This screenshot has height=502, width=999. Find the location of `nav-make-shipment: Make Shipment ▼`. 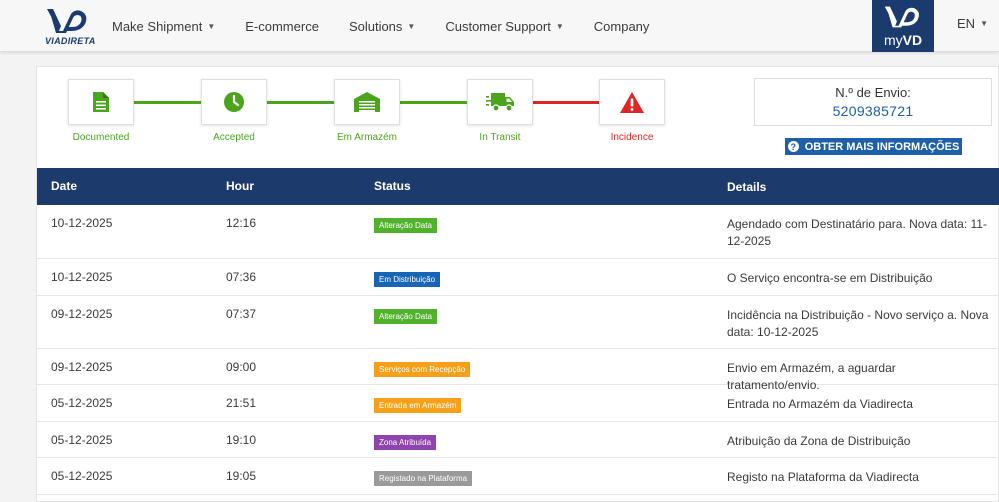

nav-make-shipment: Make Shipment ▼ is located at coordinates (163, 26).